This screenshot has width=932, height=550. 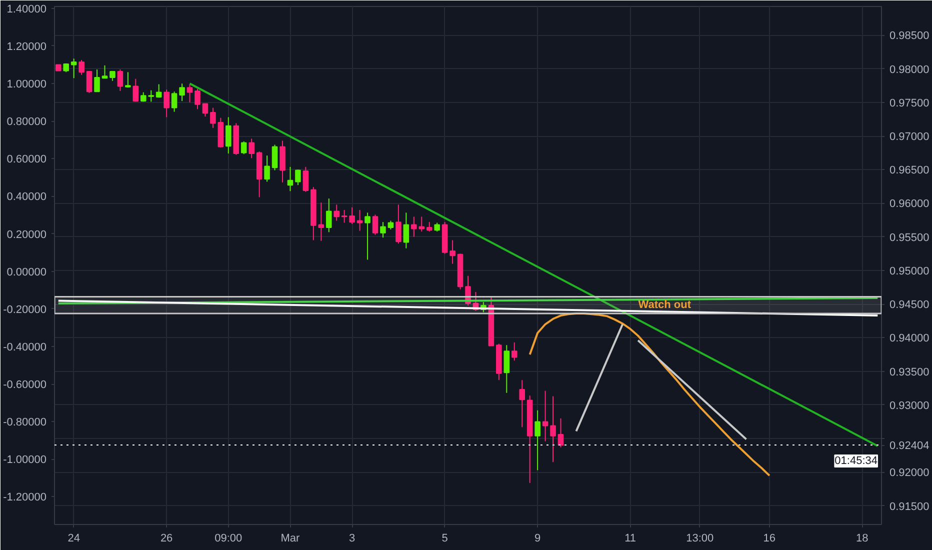 I want to click on y-tick-label: -0.20000, so click(x=25, y=310).